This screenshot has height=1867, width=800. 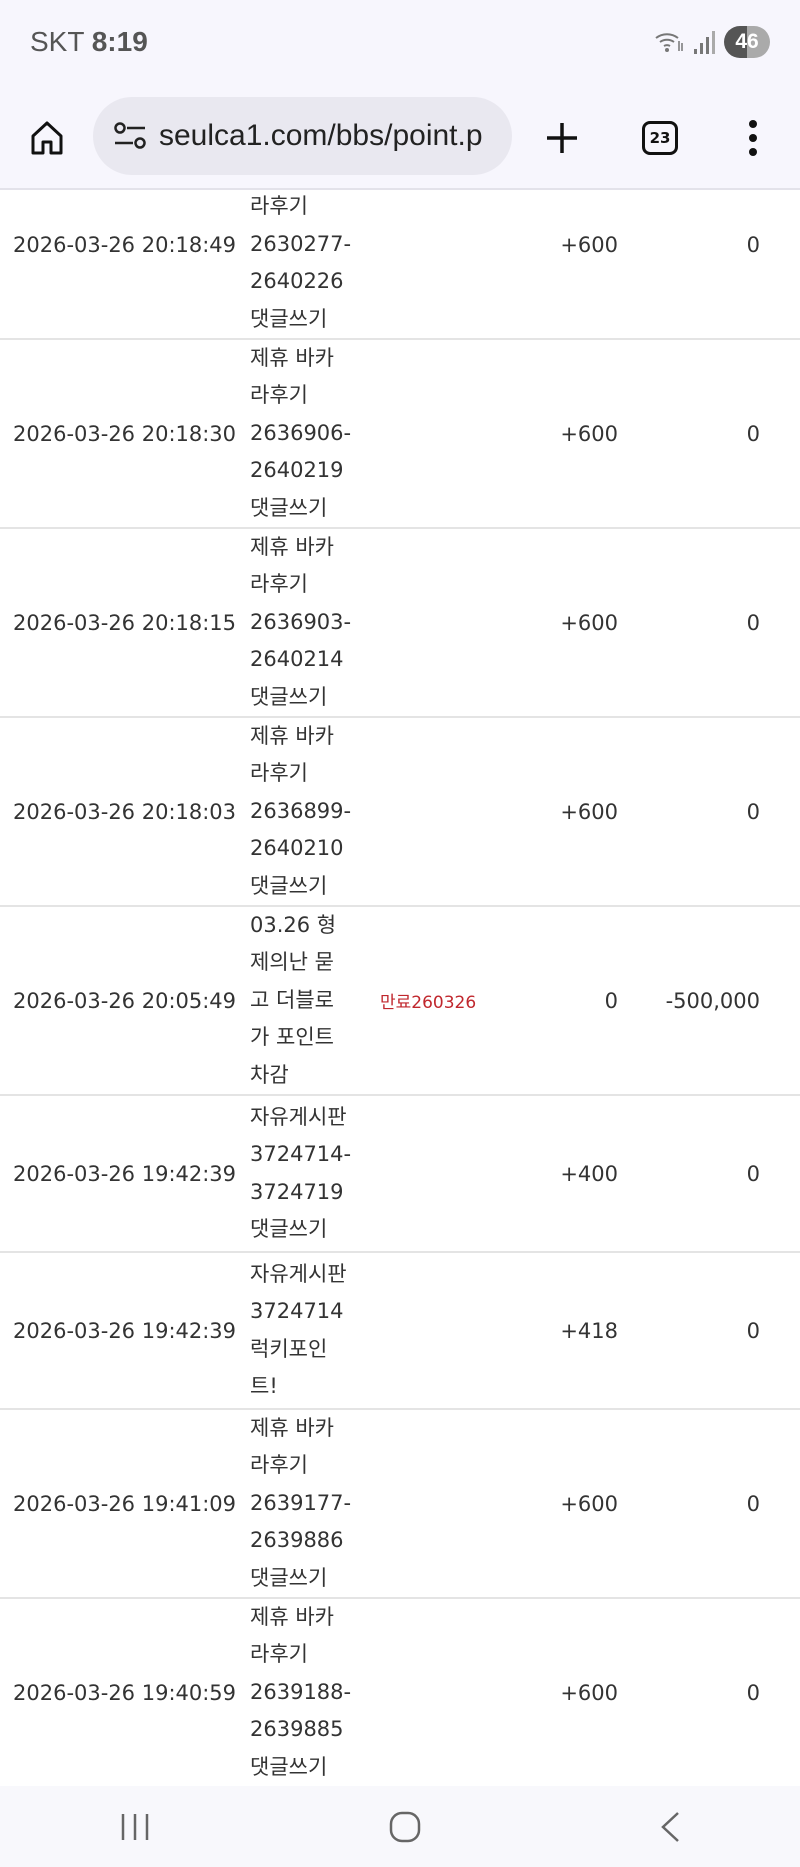 I want to click on description-line: 2640226, so click(x=297, y=281).